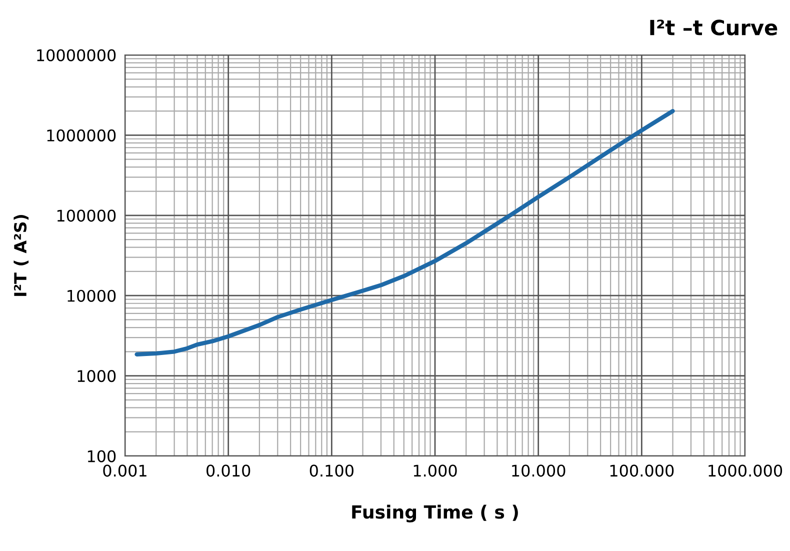 Image resolution: width=790 pixels, height=551 pixels. I want to click on x-tick-label: 100.000, so click(642, 470).